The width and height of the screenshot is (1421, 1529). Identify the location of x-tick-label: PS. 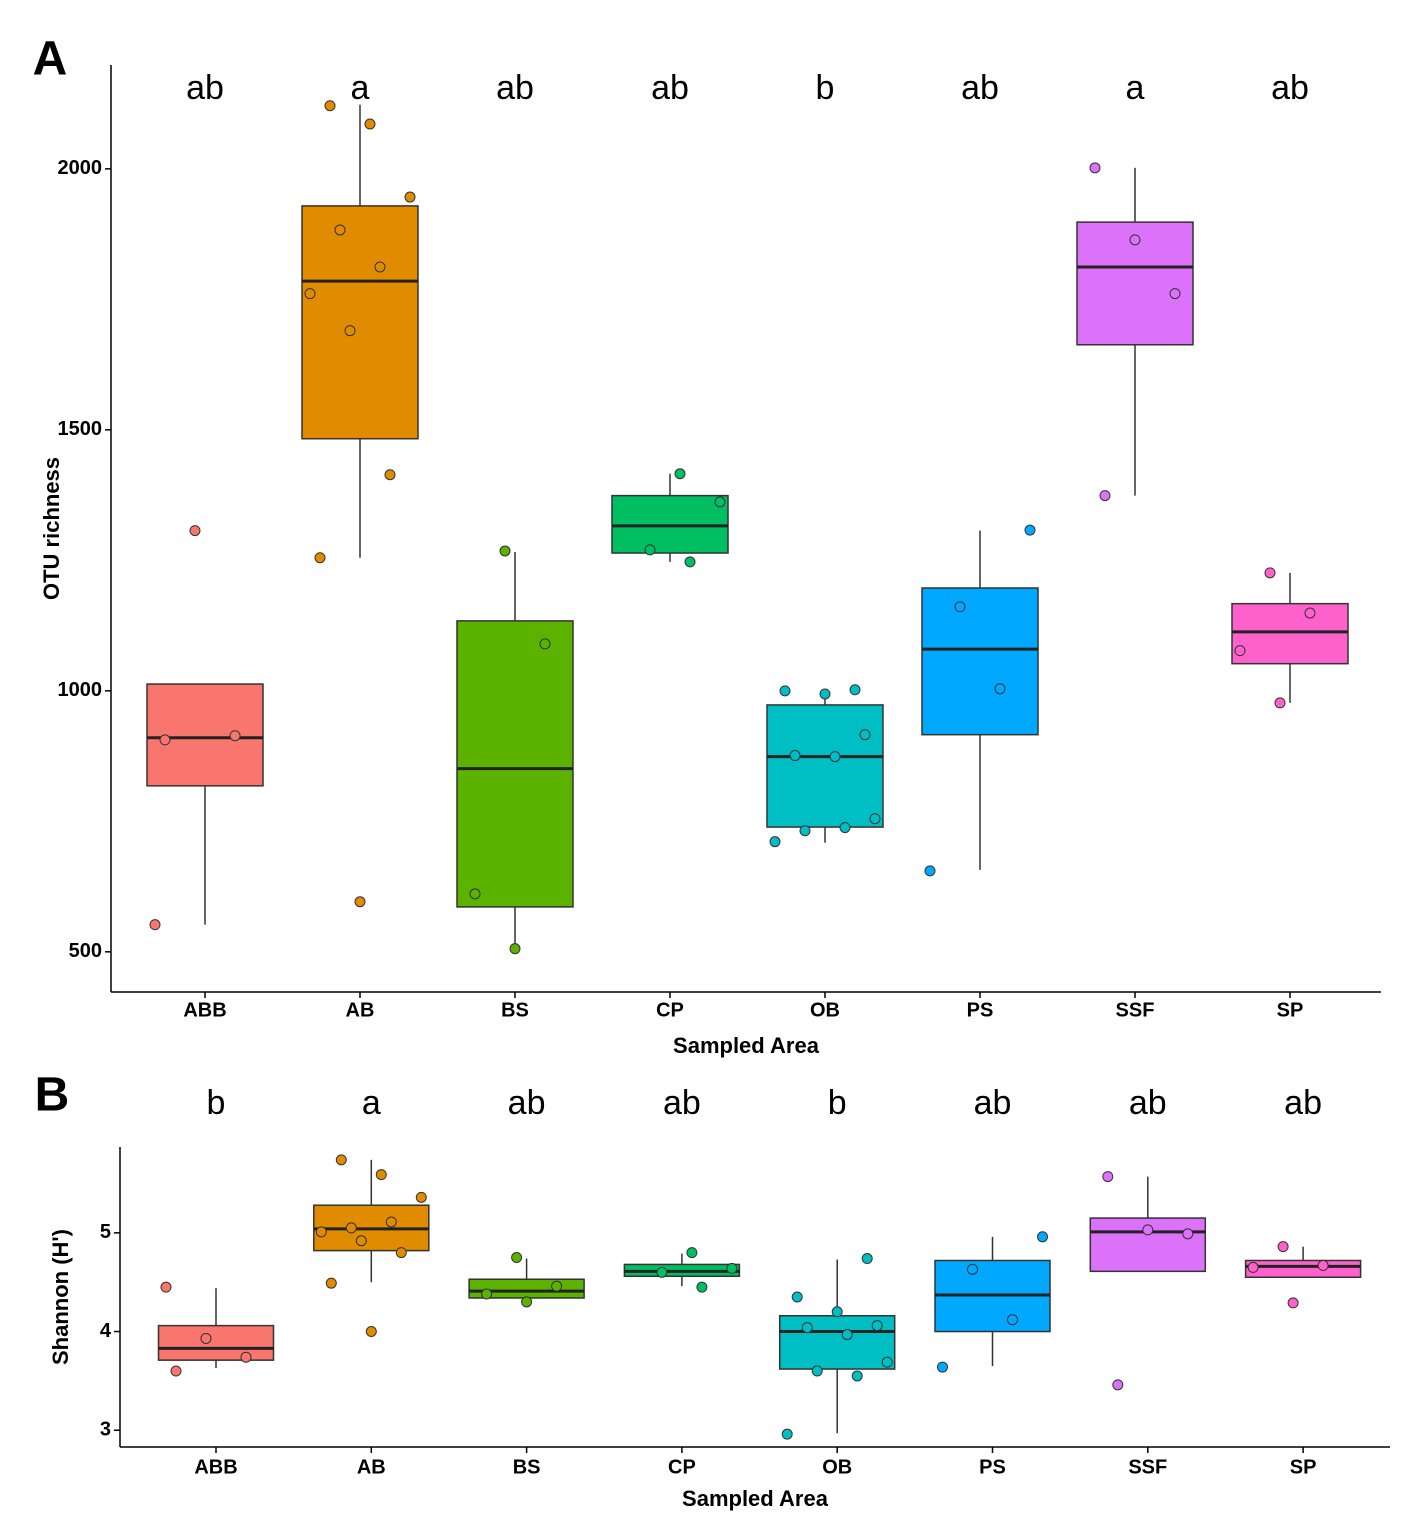
(992, 1467).